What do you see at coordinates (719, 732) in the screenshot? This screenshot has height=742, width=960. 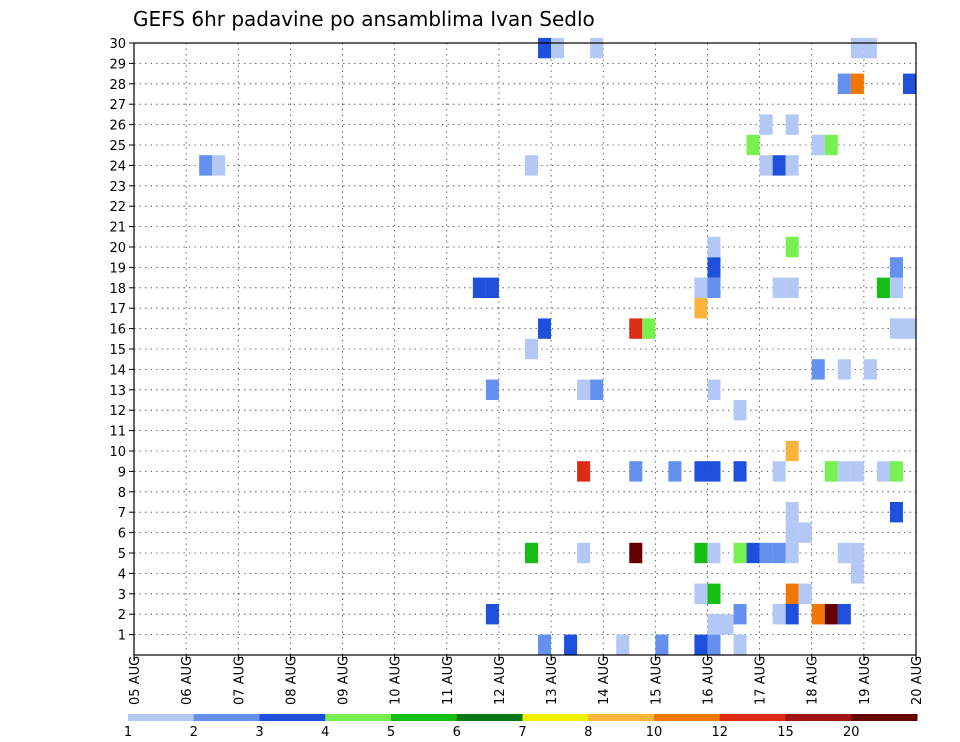 I see `color-scale-label: 12` at bounding box center [719, 732].